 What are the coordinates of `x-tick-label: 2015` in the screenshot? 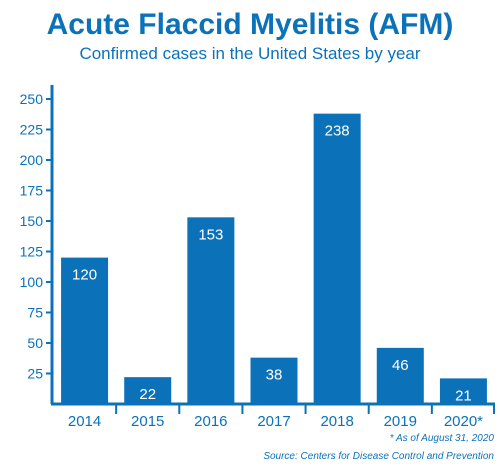 It's located at (147, 421).